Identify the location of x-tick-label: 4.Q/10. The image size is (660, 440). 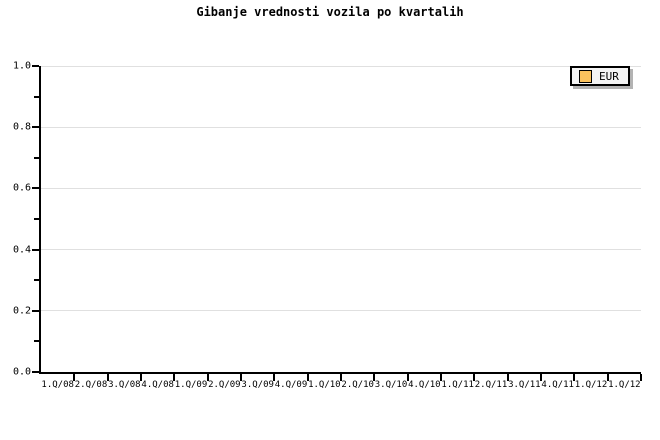
(424, 385).